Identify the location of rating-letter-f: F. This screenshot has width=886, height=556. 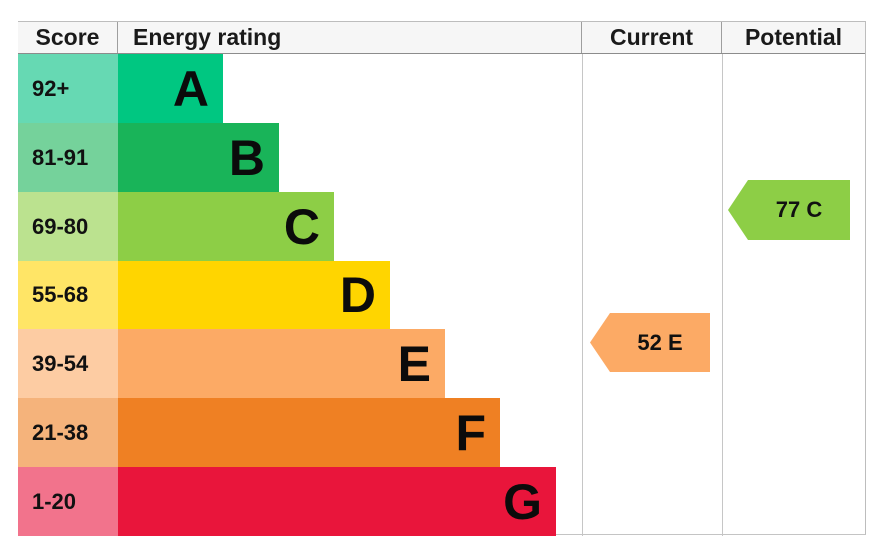
(470, 432).